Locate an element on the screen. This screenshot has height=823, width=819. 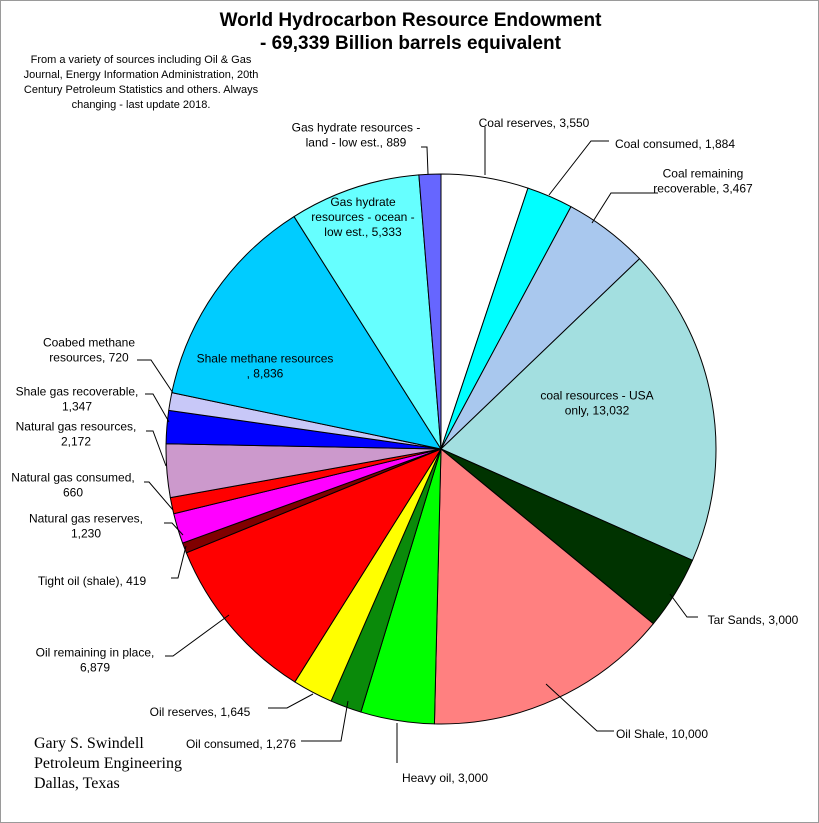
slice-label: Shale methane resources, 8,836 is located at coordinates (265, 366).